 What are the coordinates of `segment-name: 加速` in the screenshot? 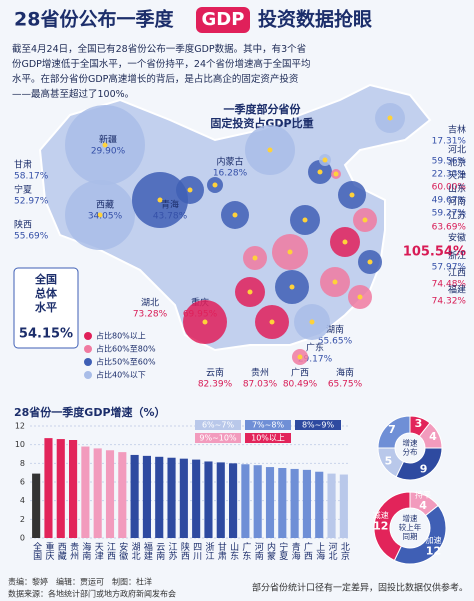 It's located at (433, 540).